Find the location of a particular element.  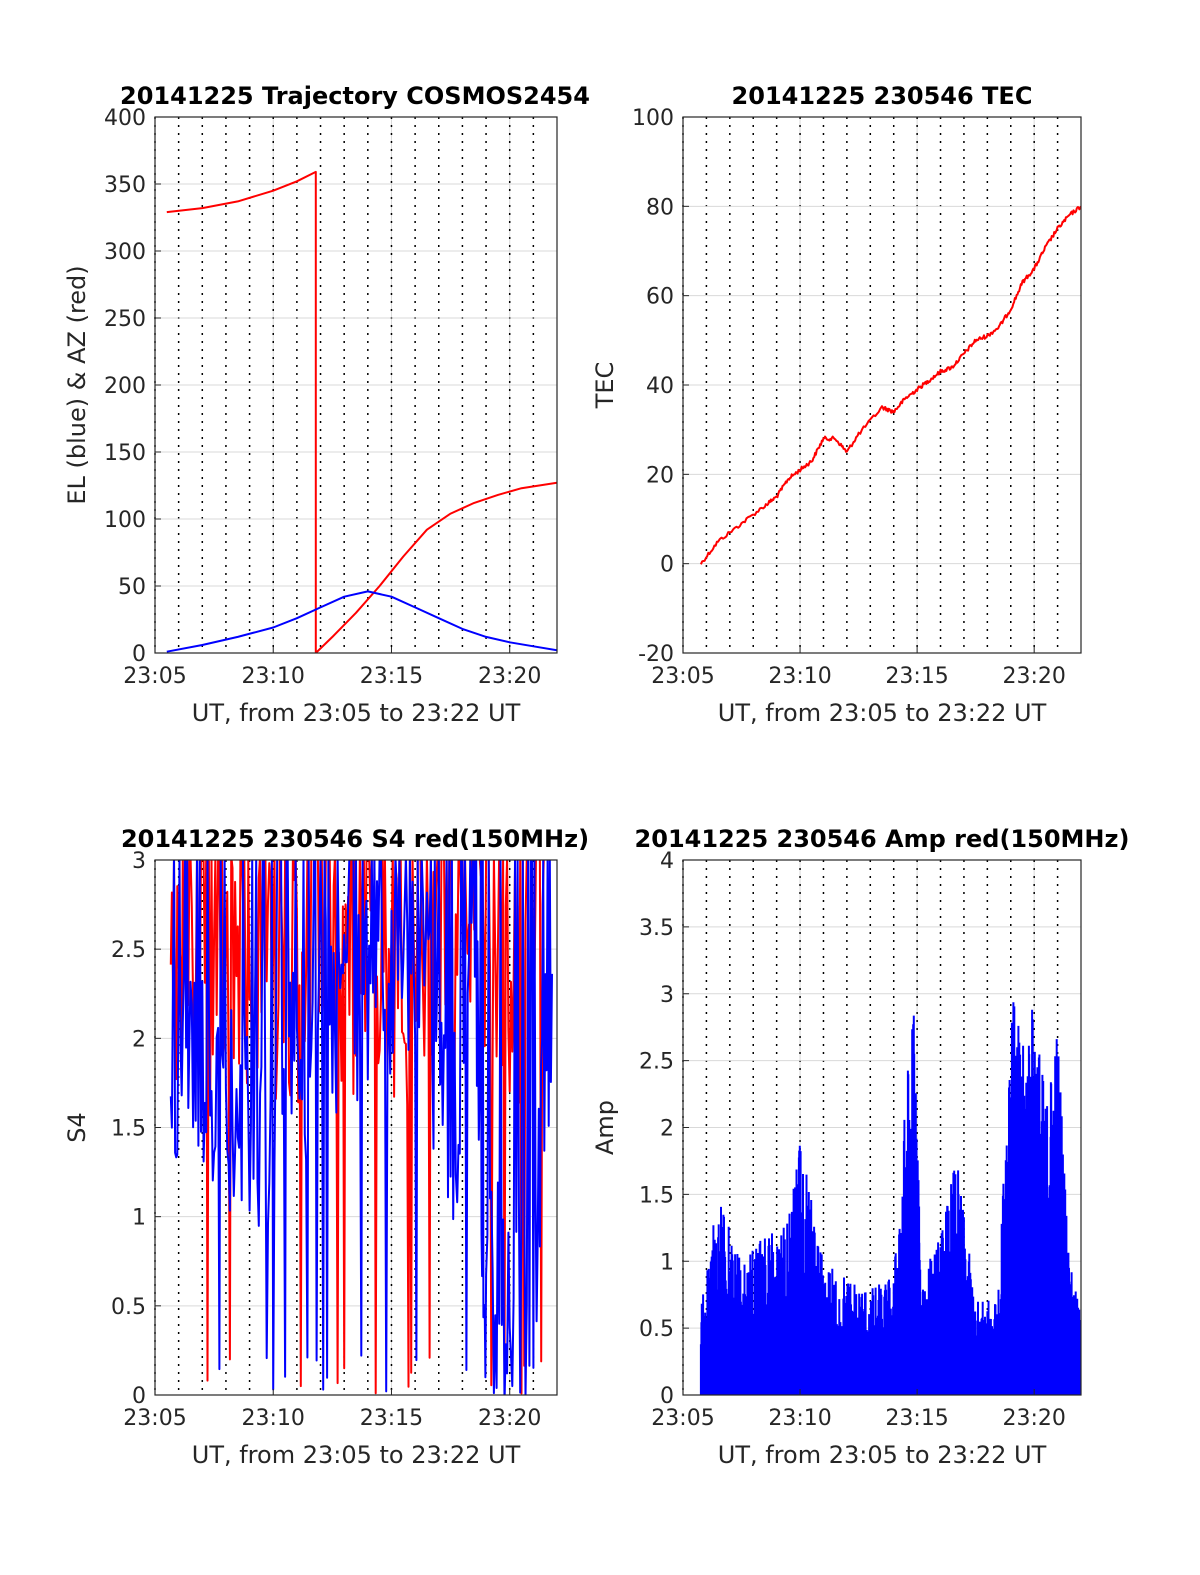

y-tick-label: 250 is located at coordinates (125, 319).